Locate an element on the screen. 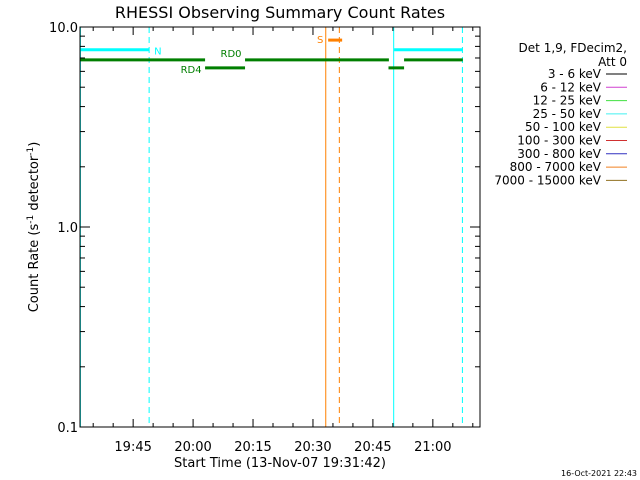 Image resolution: width=640 pixels, height=480 pixels. legend-label-7: 800 - 7000 keV is located at coordinates (556, 167).